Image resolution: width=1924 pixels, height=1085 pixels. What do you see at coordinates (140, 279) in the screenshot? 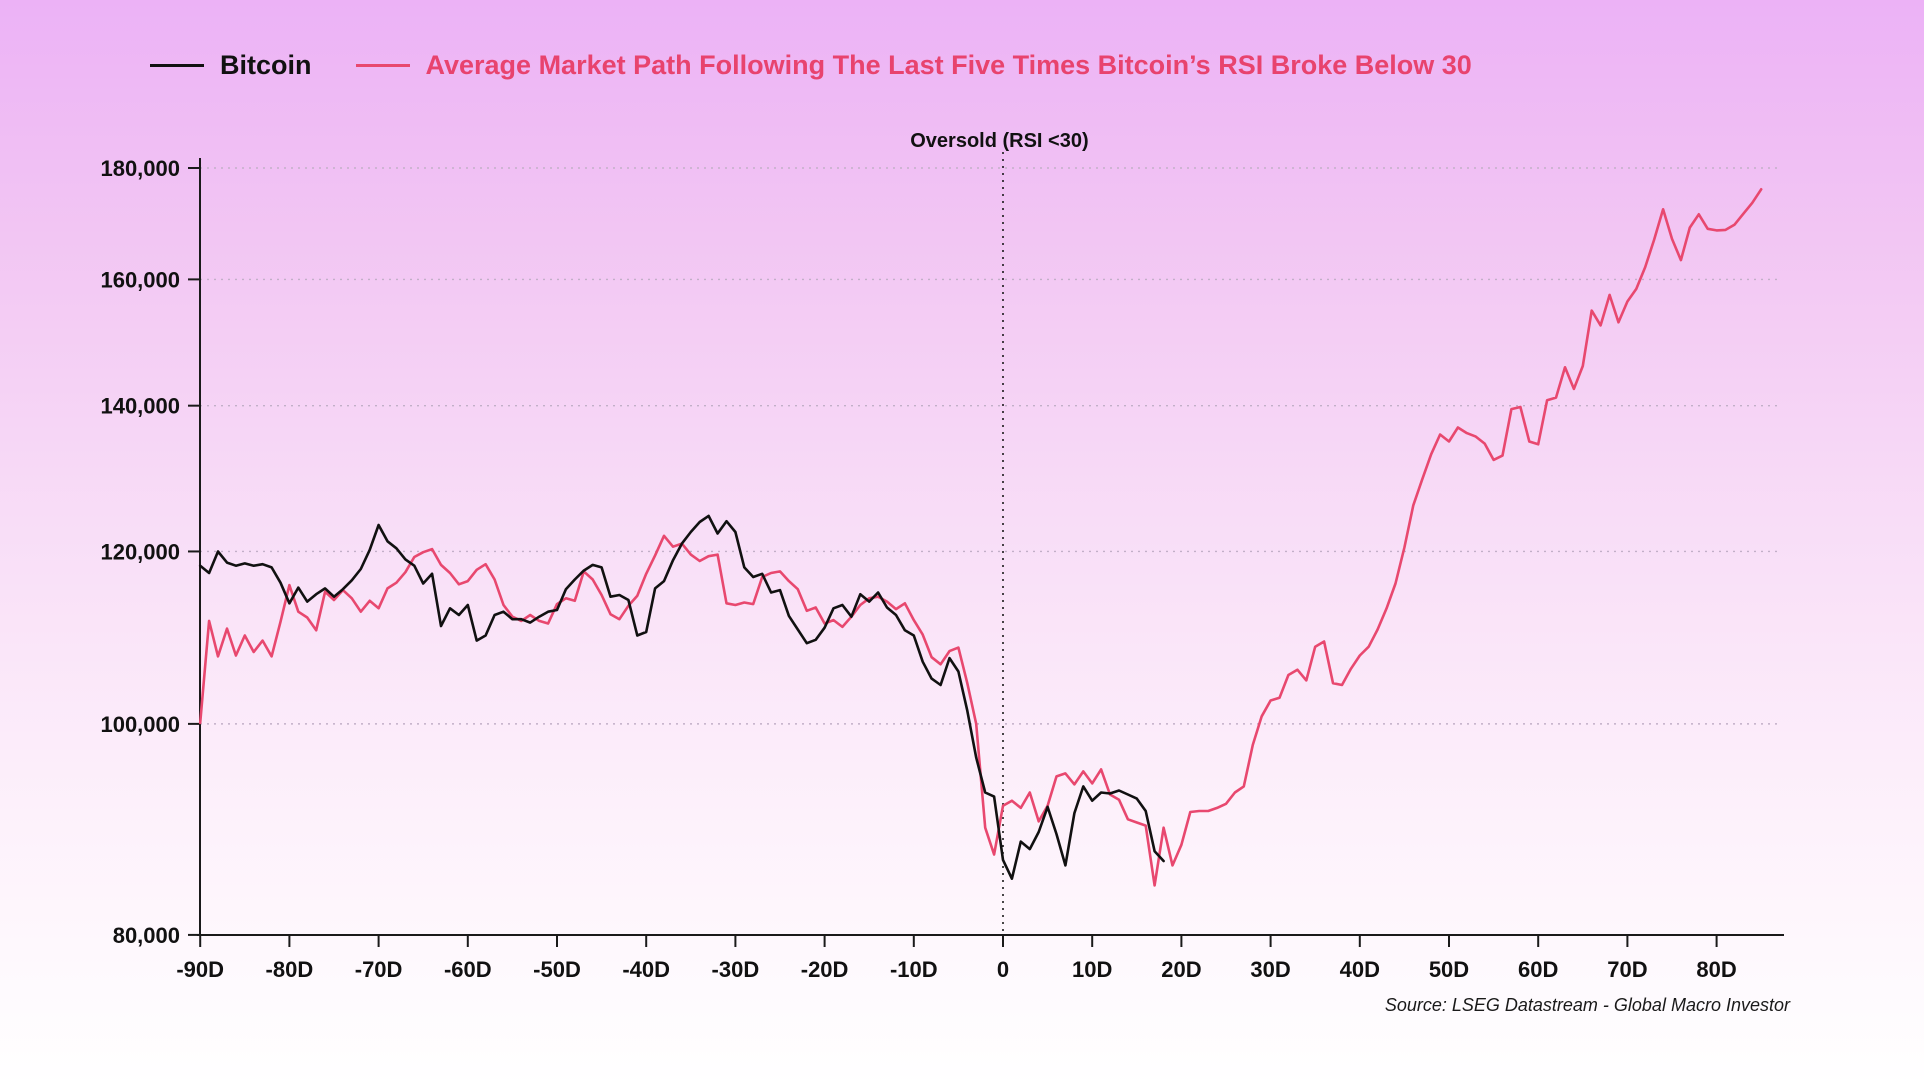
I see `y-tick-label: 160,000` at bounding box center [140, 279].